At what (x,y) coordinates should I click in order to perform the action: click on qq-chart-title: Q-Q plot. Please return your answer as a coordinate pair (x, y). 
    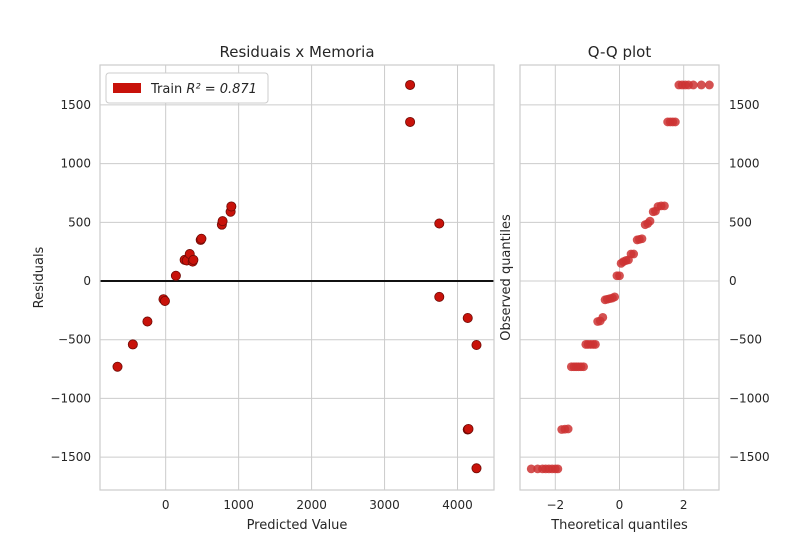
    Looking at the image, I should click on (620, 52).